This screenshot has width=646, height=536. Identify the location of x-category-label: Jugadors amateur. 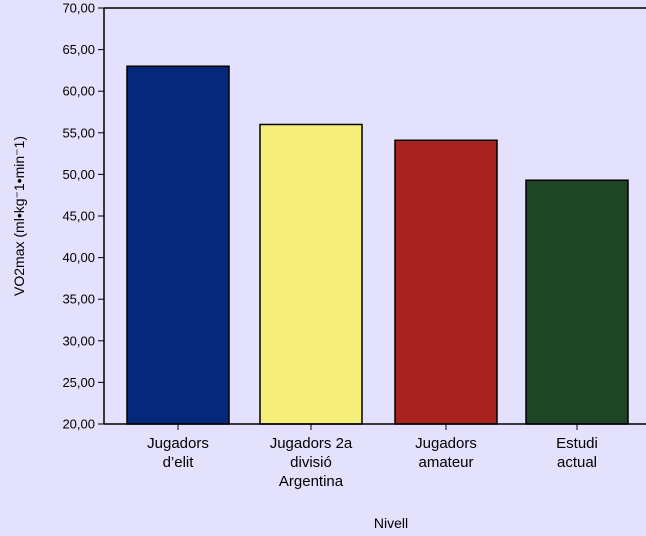
(446, 453).